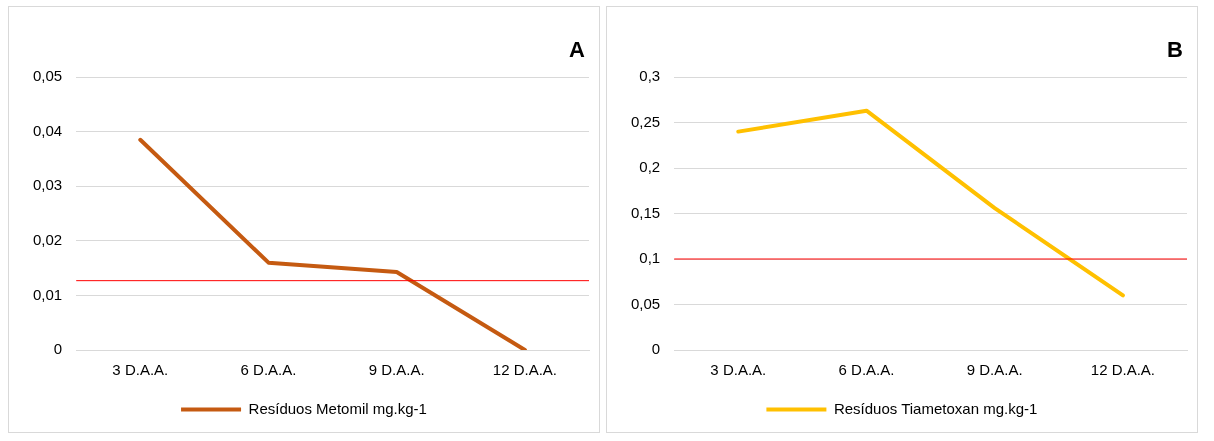 This screenshot has height=441, width=1214. What do you see at coordinates (1175, 50) in the screenshot?
I see `text: B` at bounding box center [1175, 50].